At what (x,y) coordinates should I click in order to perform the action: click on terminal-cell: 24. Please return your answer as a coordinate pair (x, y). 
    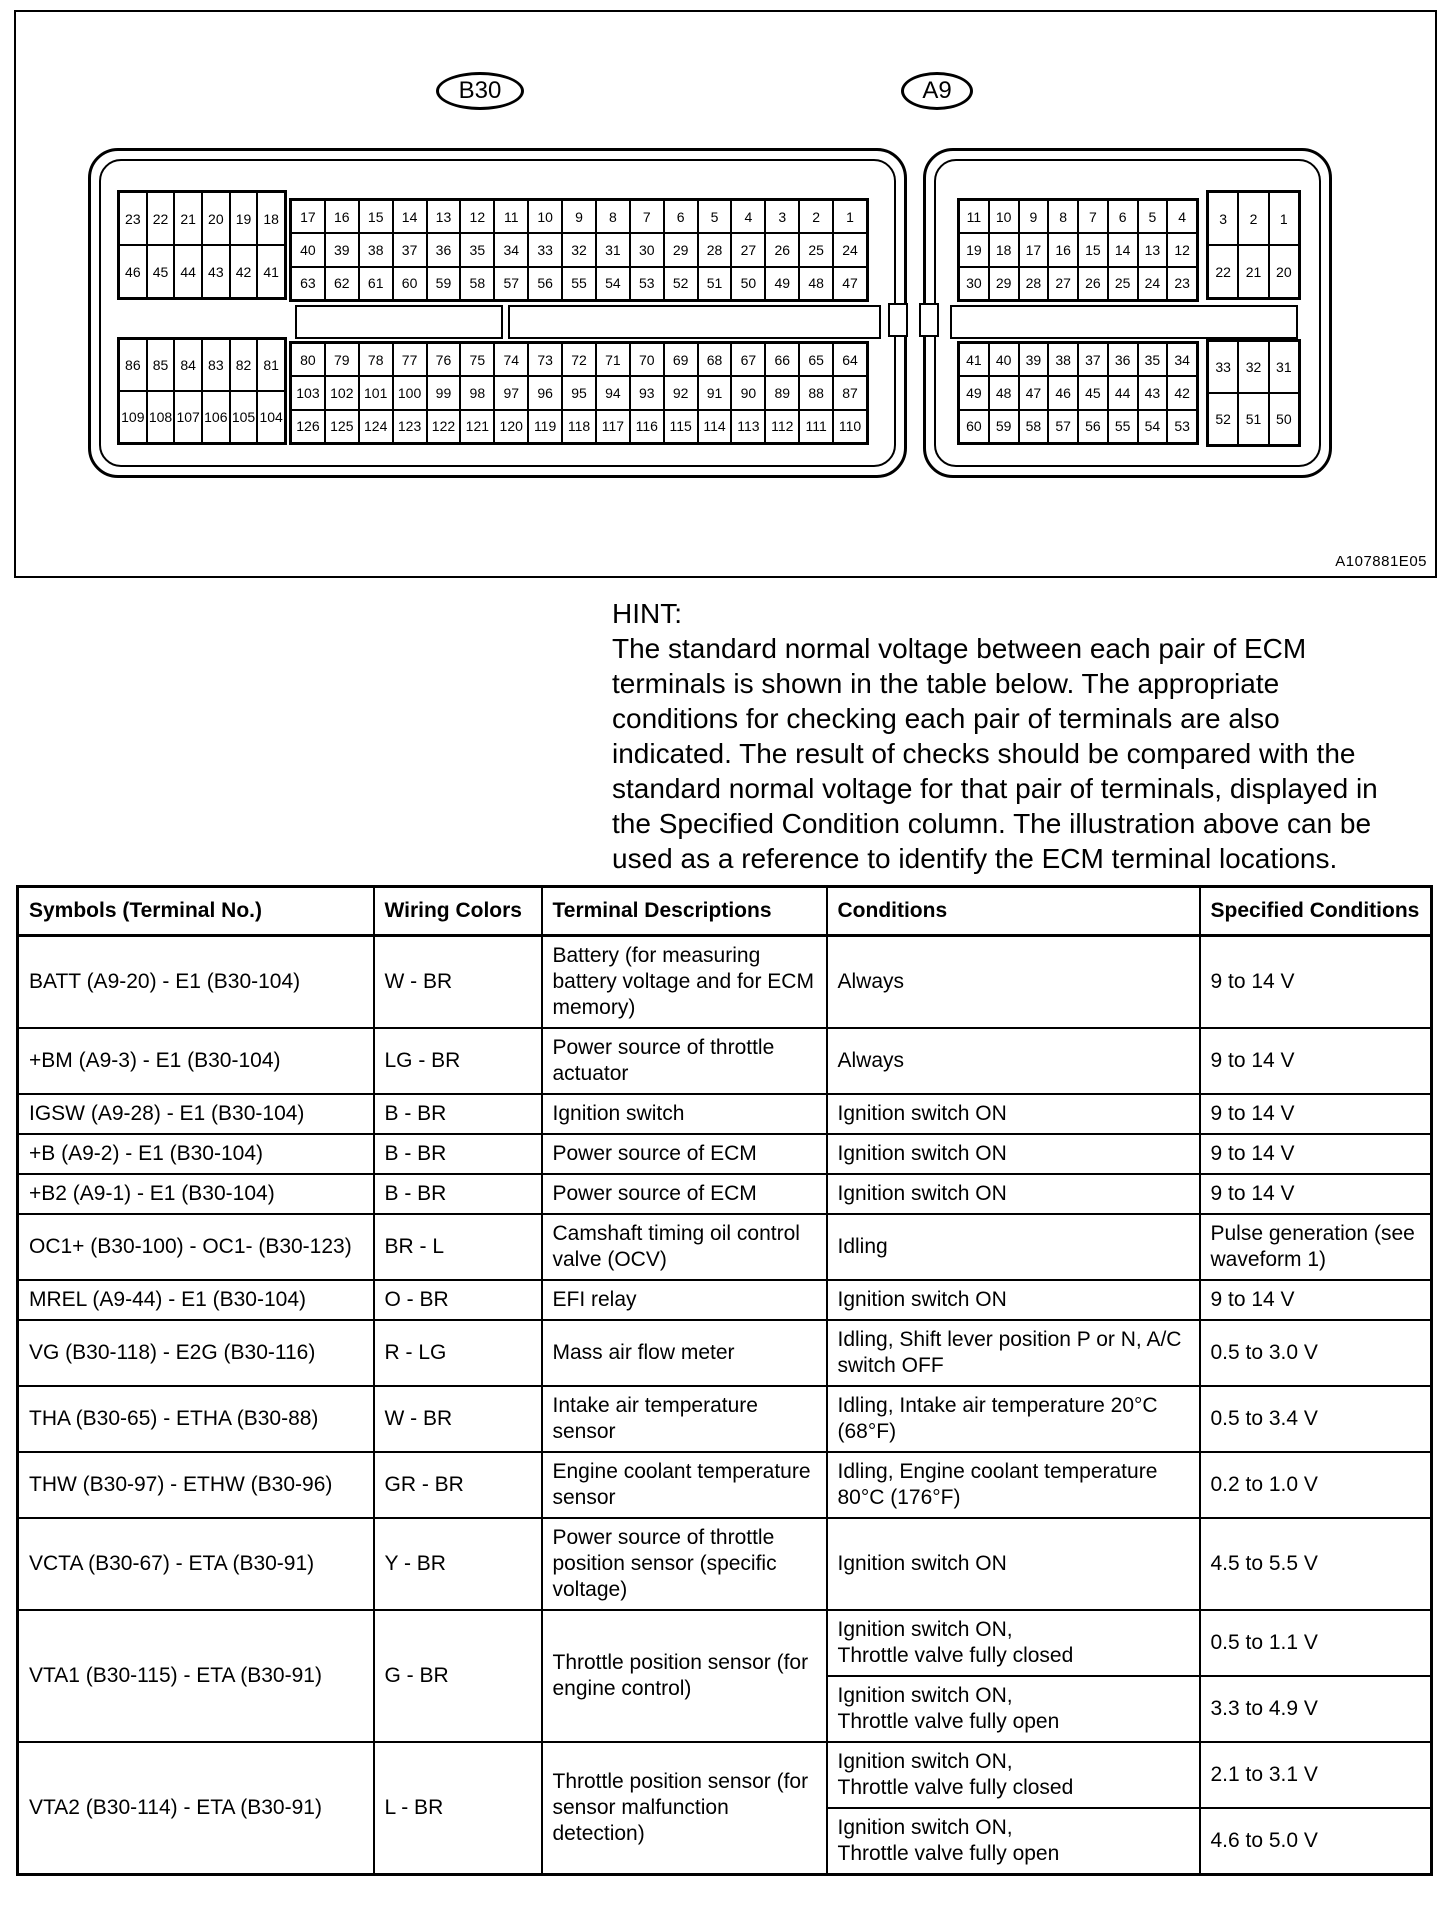
    Looking at the image, I should click on (1152, 283).